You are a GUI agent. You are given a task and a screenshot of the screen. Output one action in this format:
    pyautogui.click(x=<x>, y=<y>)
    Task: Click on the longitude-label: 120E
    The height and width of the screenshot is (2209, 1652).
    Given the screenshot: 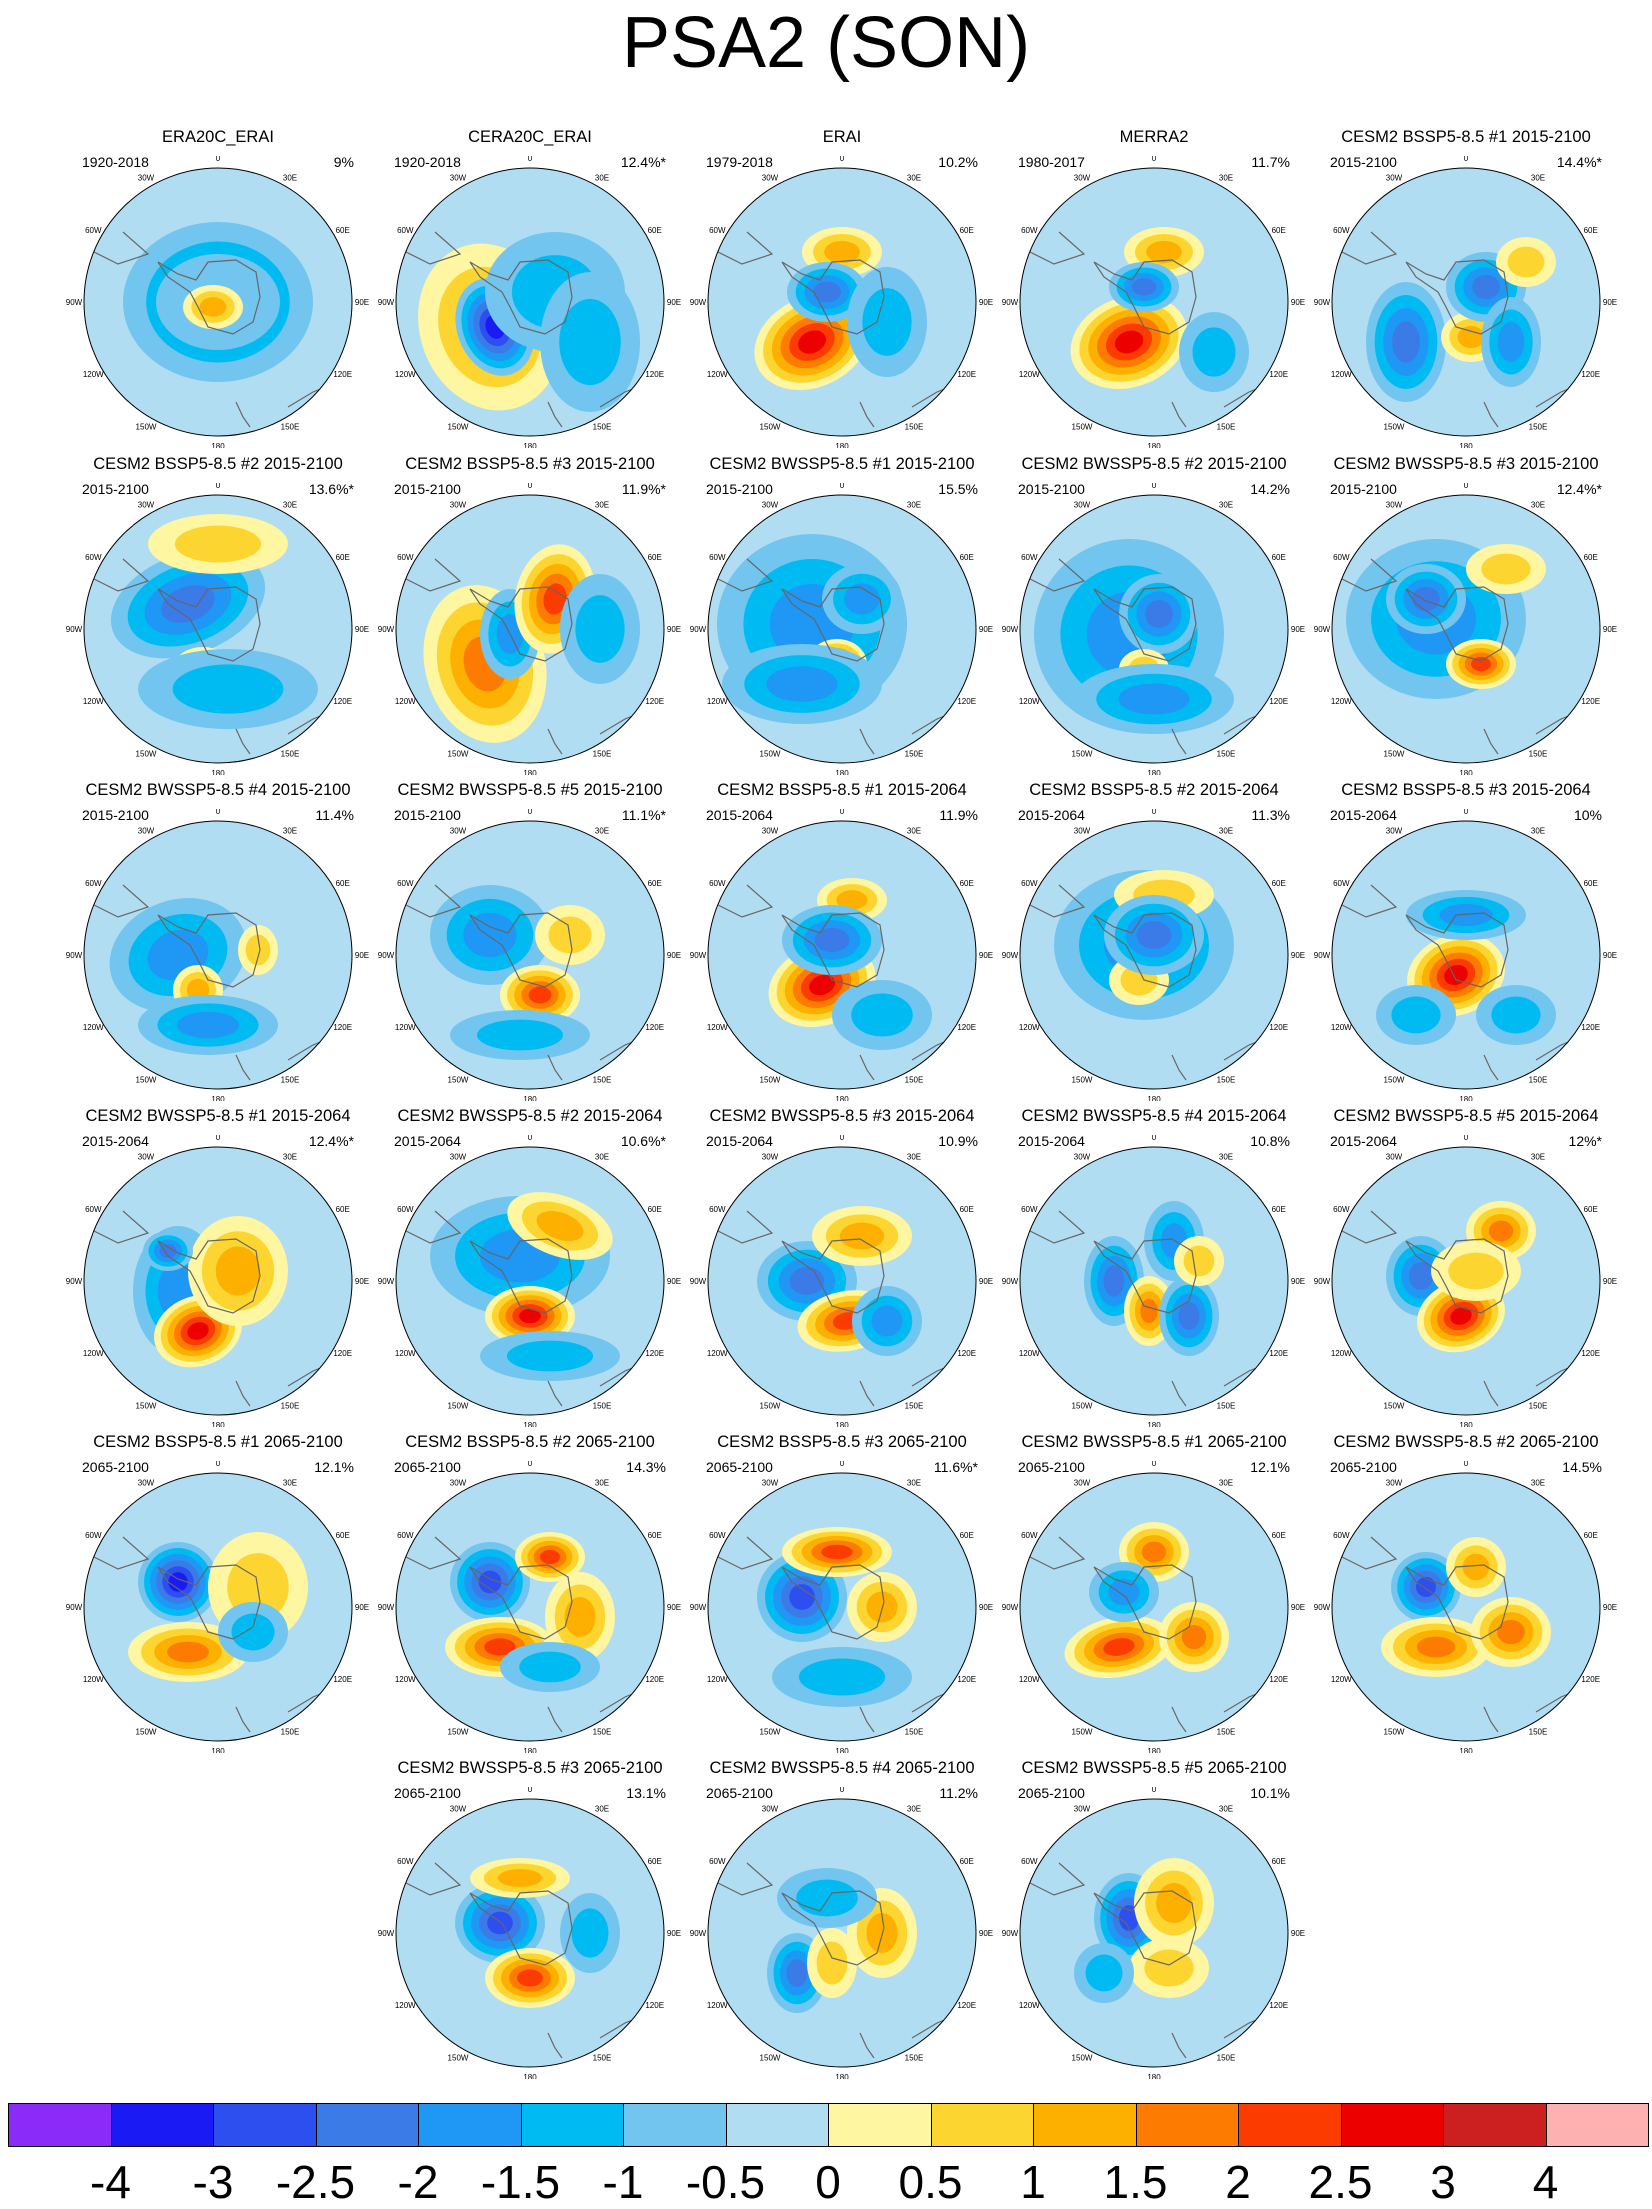 What is the action you would take?
    pyautogui.click(x=654, y=1353)
    